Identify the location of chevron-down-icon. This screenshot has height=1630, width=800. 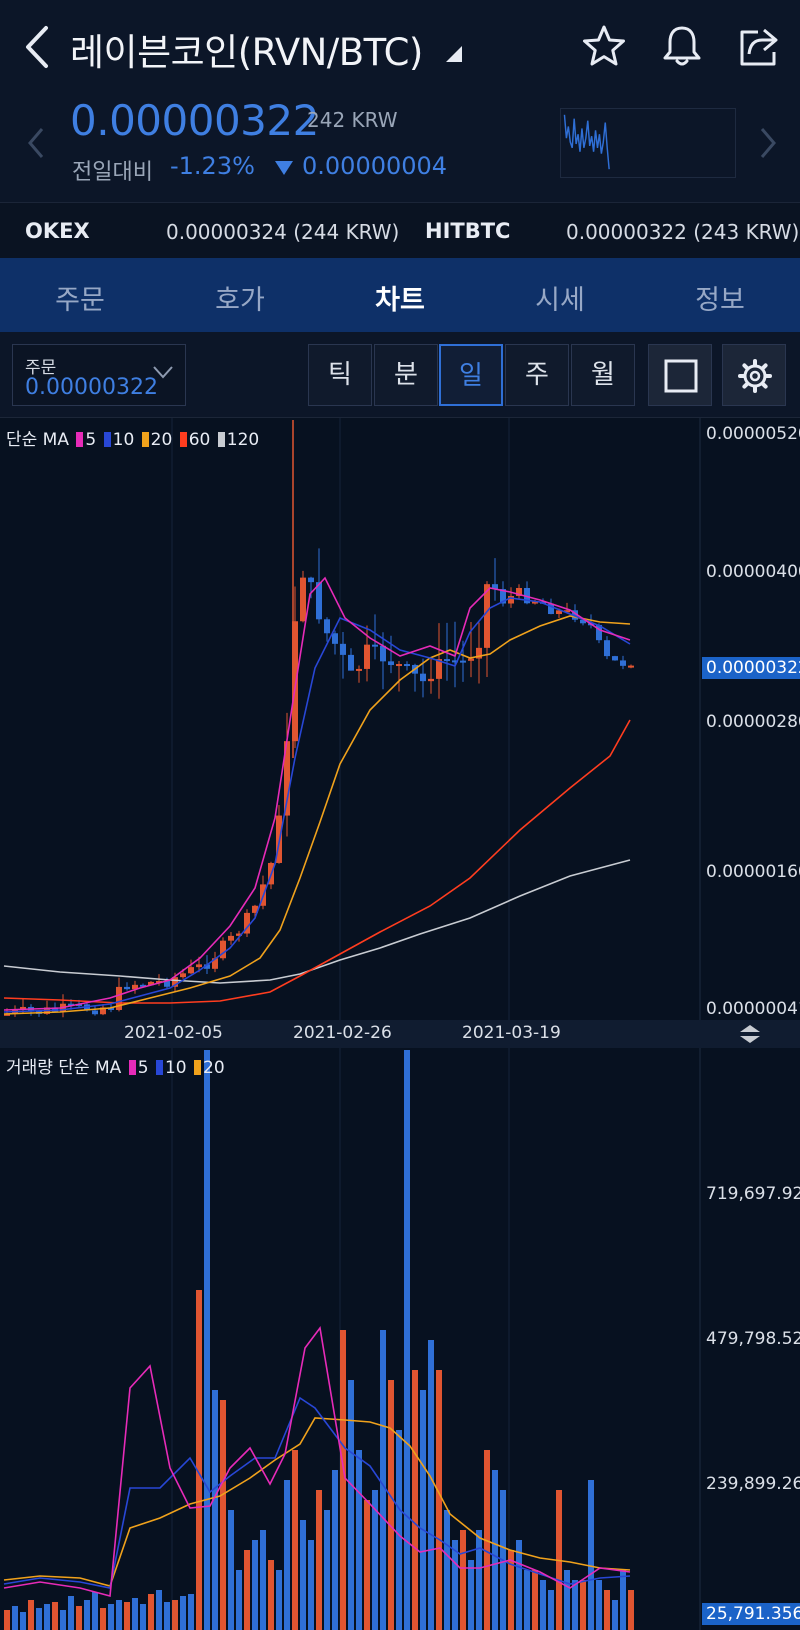
(163, 372).